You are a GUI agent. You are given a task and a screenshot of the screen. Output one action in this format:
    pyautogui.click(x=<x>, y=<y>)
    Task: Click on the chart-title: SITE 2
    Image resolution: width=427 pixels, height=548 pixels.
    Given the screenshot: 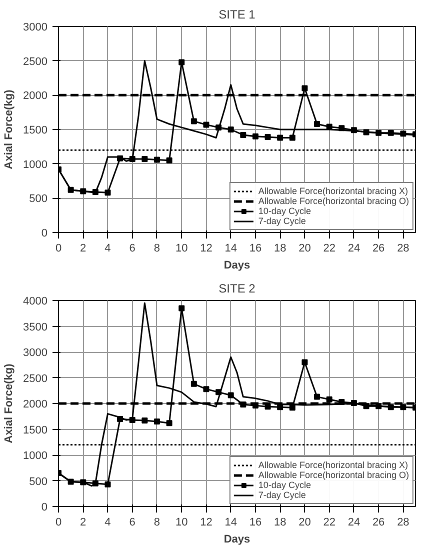 What is the action you would take?
    pyautogui.click(x=237, y=289)
    